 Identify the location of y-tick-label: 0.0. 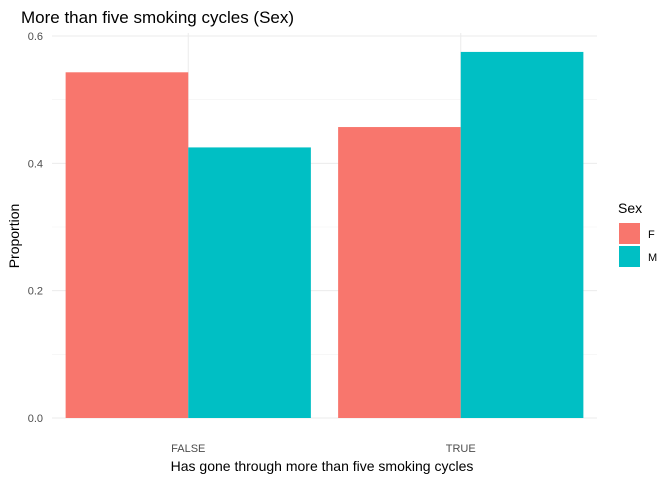
(35, 419).